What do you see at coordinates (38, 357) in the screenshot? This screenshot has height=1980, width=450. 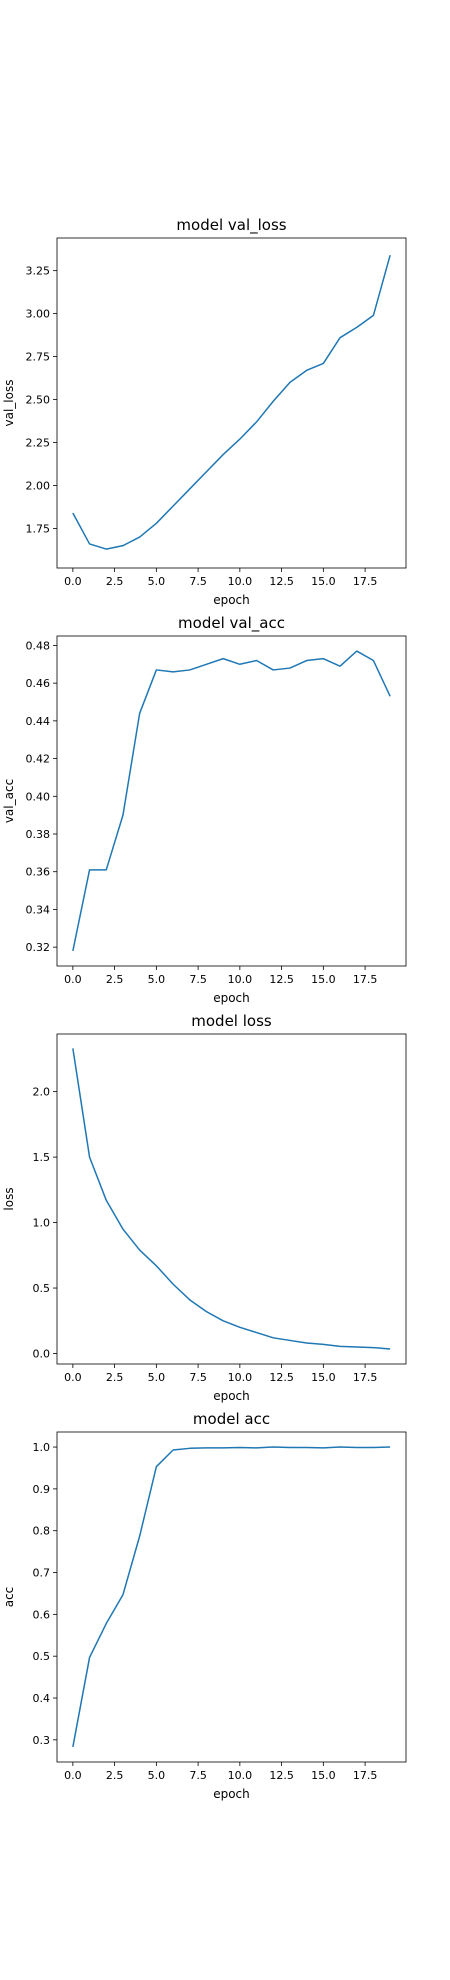 I see `y-tick-label: 2.75` at bounding box center [38, 357].